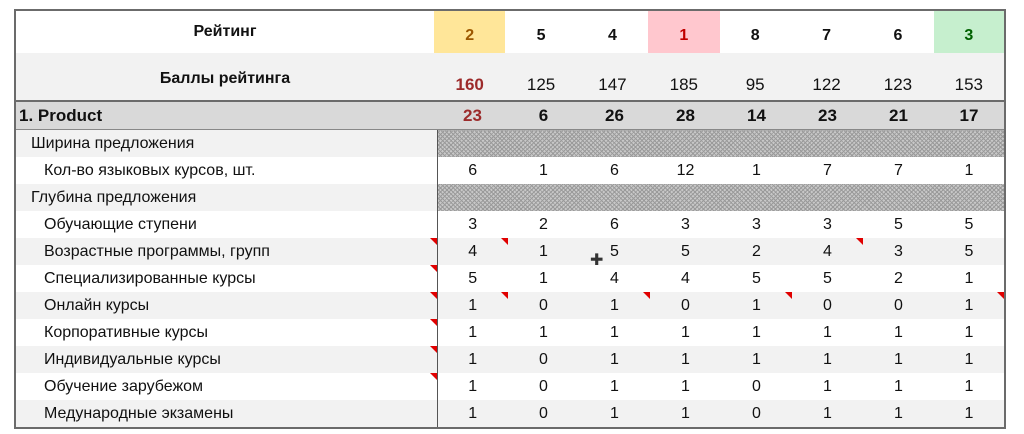 This screenshot has width=1024, height=434. I want to click on row-label: Ширина предложения, so click(226, 143).